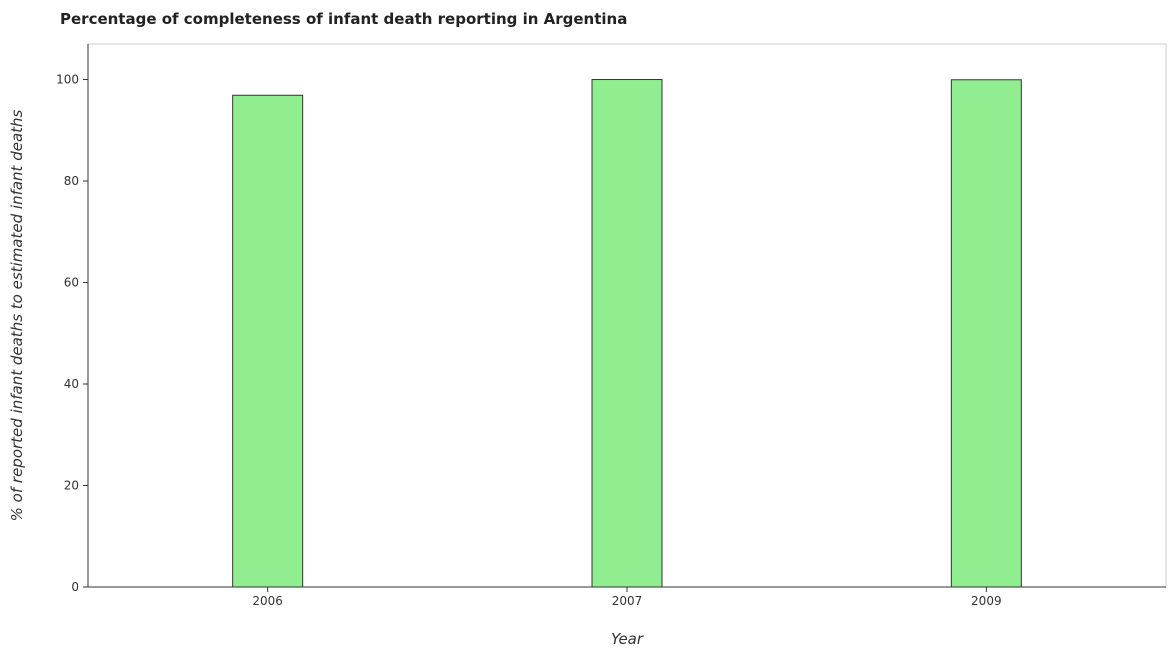 This screenshot has height=650, width=1174. Describe the element at coordinates (71, 486) in the screenshot. I see `y-tick-label: 20` at that location.